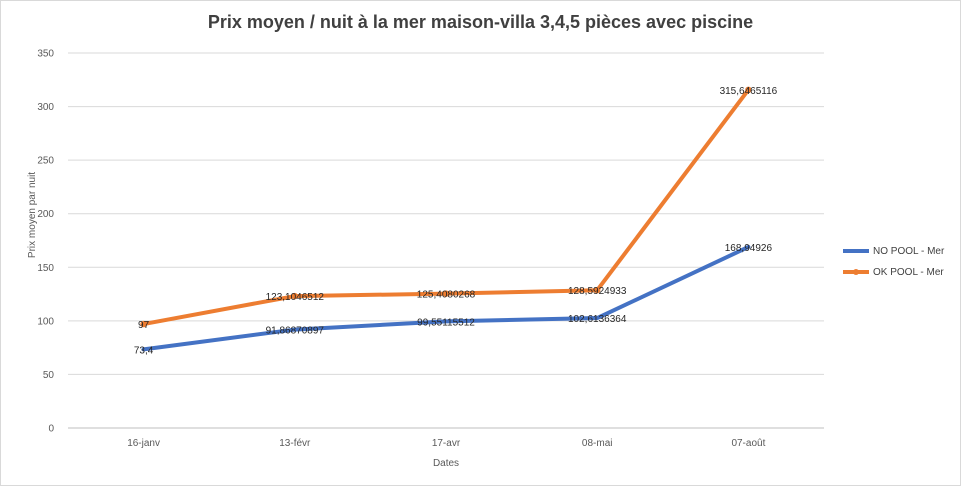 The width and height of the screenshot is (961, 486). Describe the element at coordinates (45, 214) in the screenshot. I see `y-tick-label: 200` at that location.